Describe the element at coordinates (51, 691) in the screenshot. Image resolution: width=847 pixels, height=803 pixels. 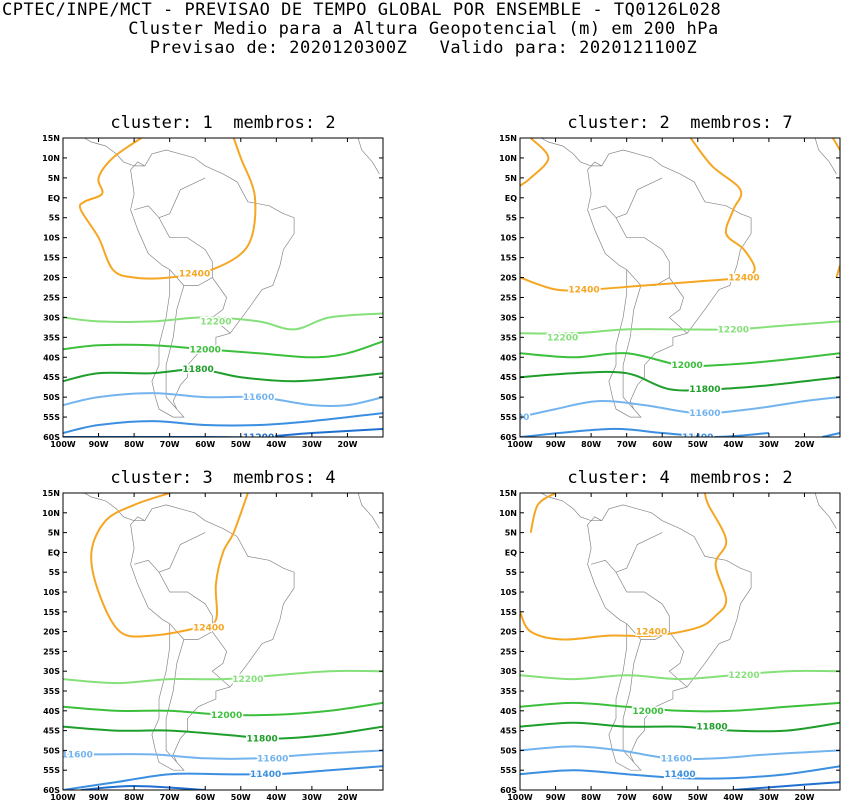
I see `lat-tick-label: 35S` at that location.